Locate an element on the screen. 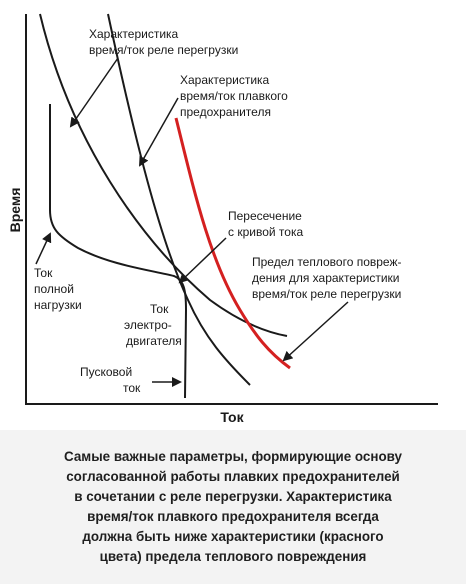  label-intersection: Пересечение с кривой тока is located at coordinates (266, 224).